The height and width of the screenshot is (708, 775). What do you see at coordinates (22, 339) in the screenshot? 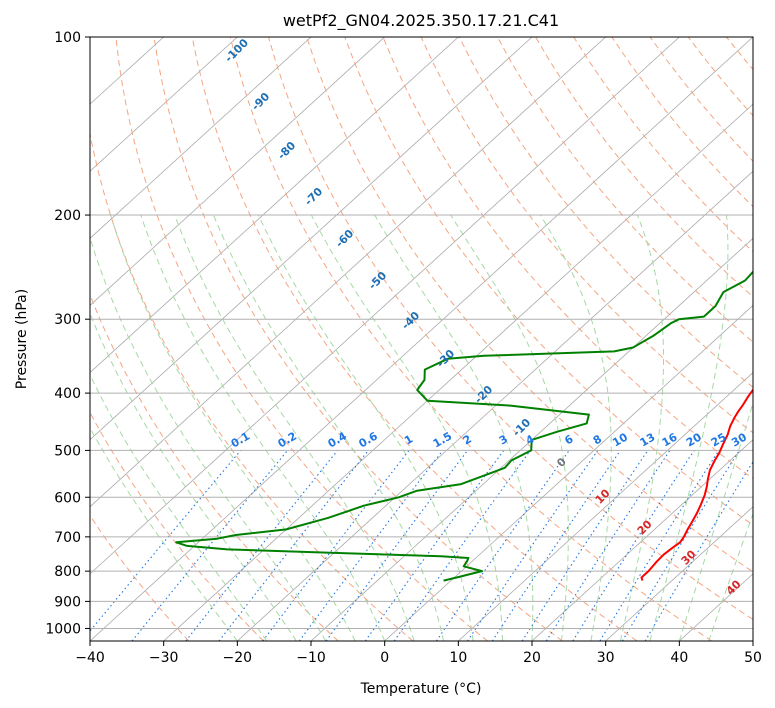
I see `y-axis-title: Pressure (hPa)` at bounding box center [22, 339].